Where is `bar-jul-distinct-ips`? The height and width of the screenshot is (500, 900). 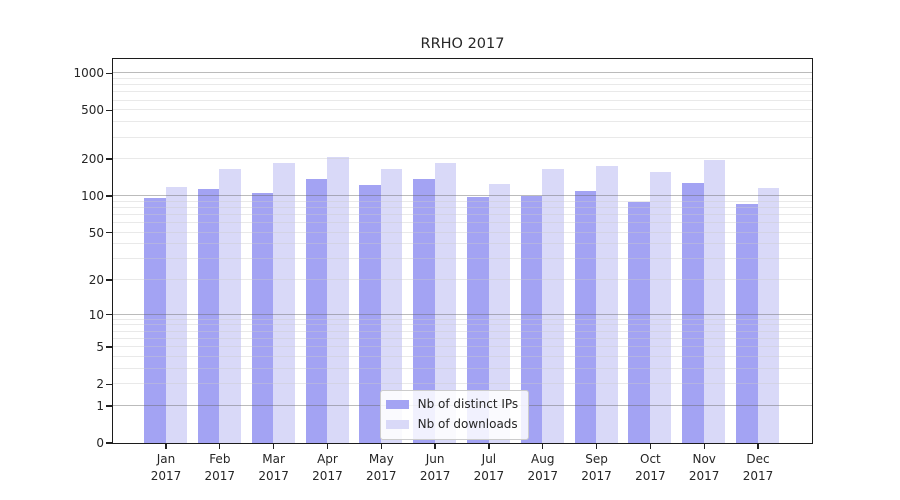 bar-jul-distinct-ips is located at coordinates (478, 319).